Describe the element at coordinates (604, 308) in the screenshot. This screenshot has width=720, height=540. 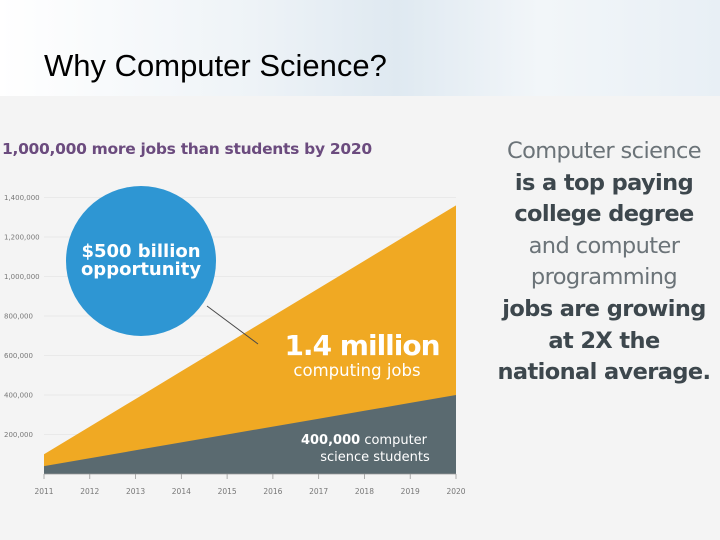
I see `side-statement-line: jobs are growing` at that location.